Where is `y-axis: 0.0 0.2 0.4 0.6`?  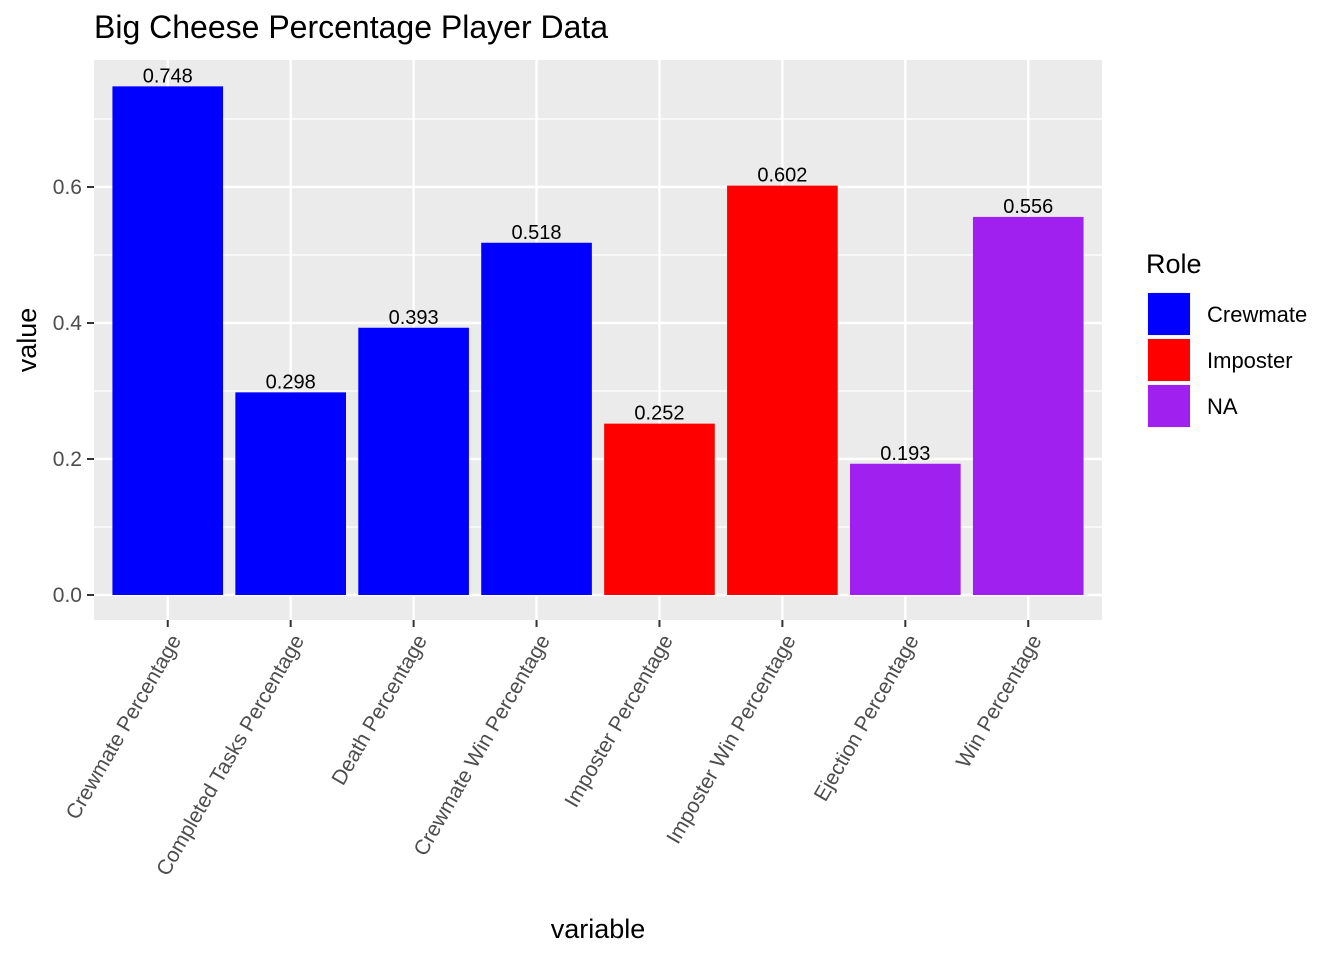
y-axis: 0.0 0.2 0.4 0.6 is located at coordinates (73, 391).